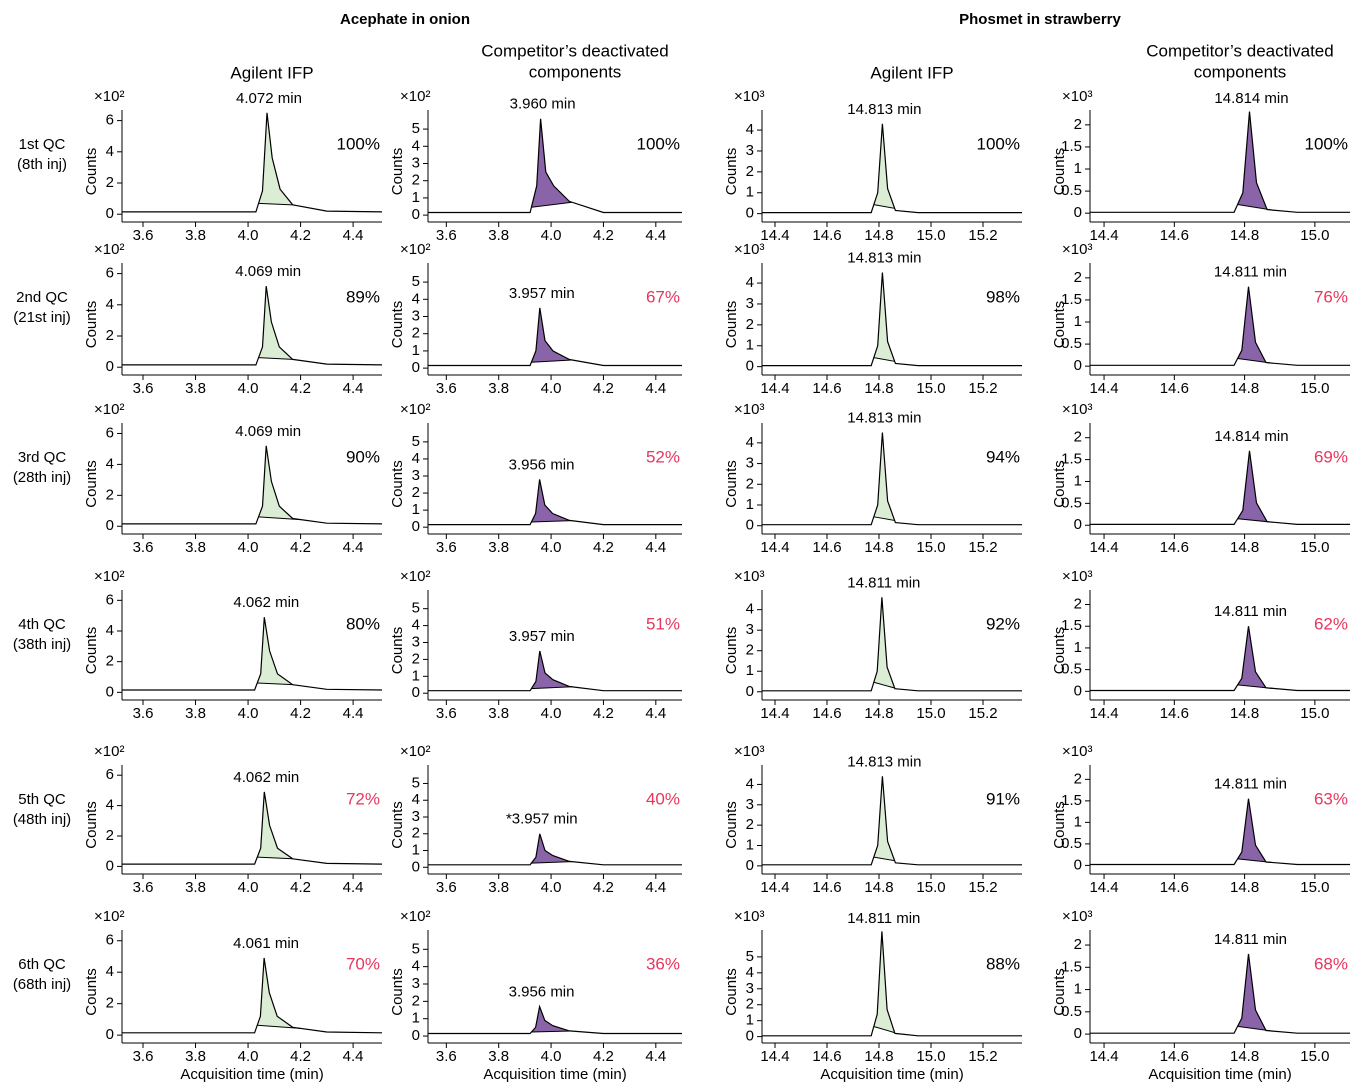  Describe the element at coordinates (884, 109) in the screenshot. I see `peak-label: 14.813 min` at that location.